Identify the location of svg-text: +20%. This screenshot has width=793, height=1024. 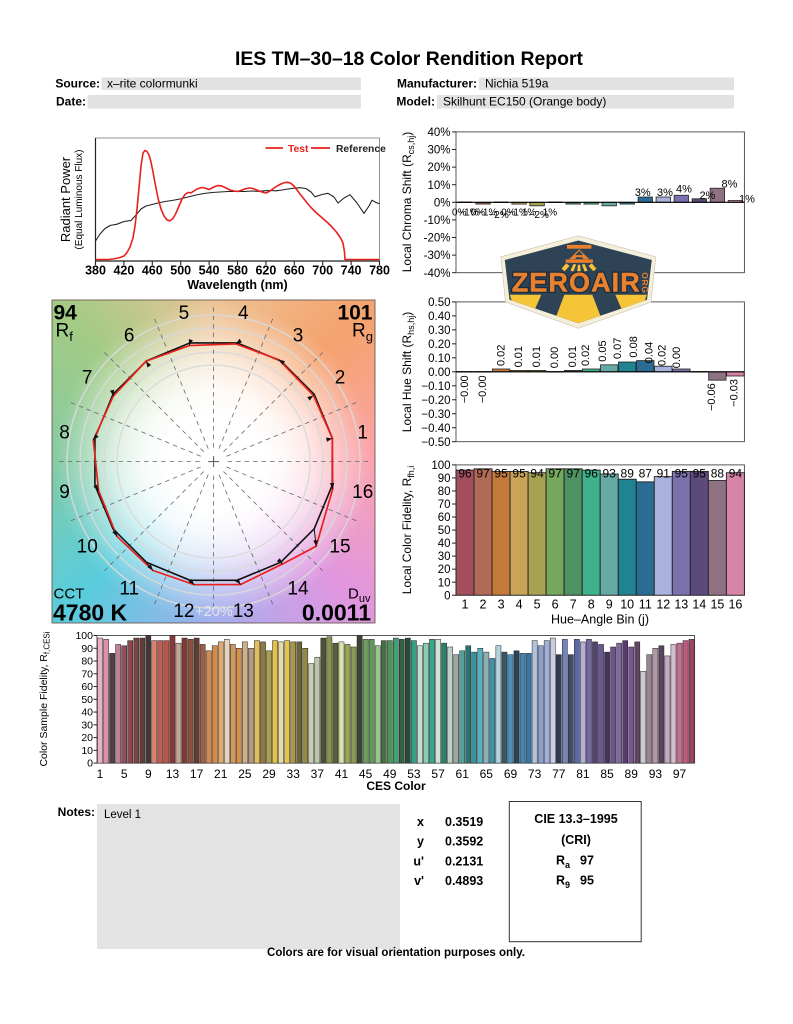
(214, 612).